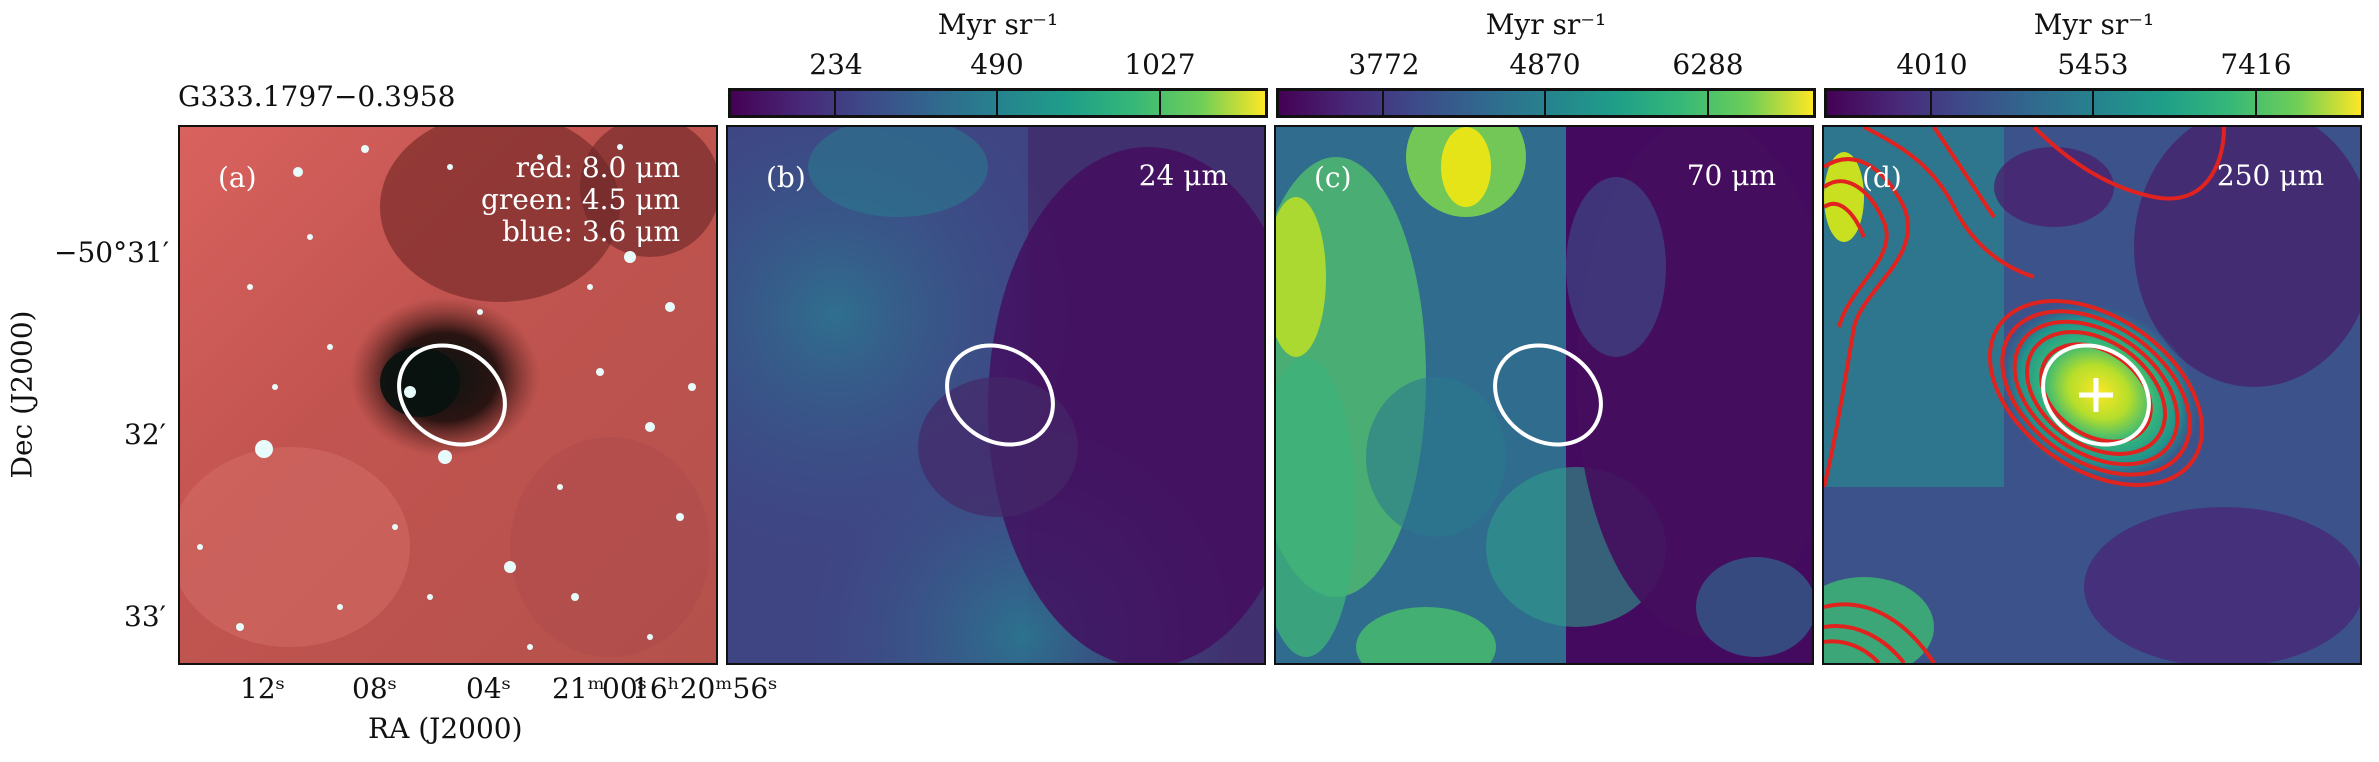  Describe the element at coordinates (1708, 64) in the screenshot. I see `colorbar-c-tick: 6288` at that location.